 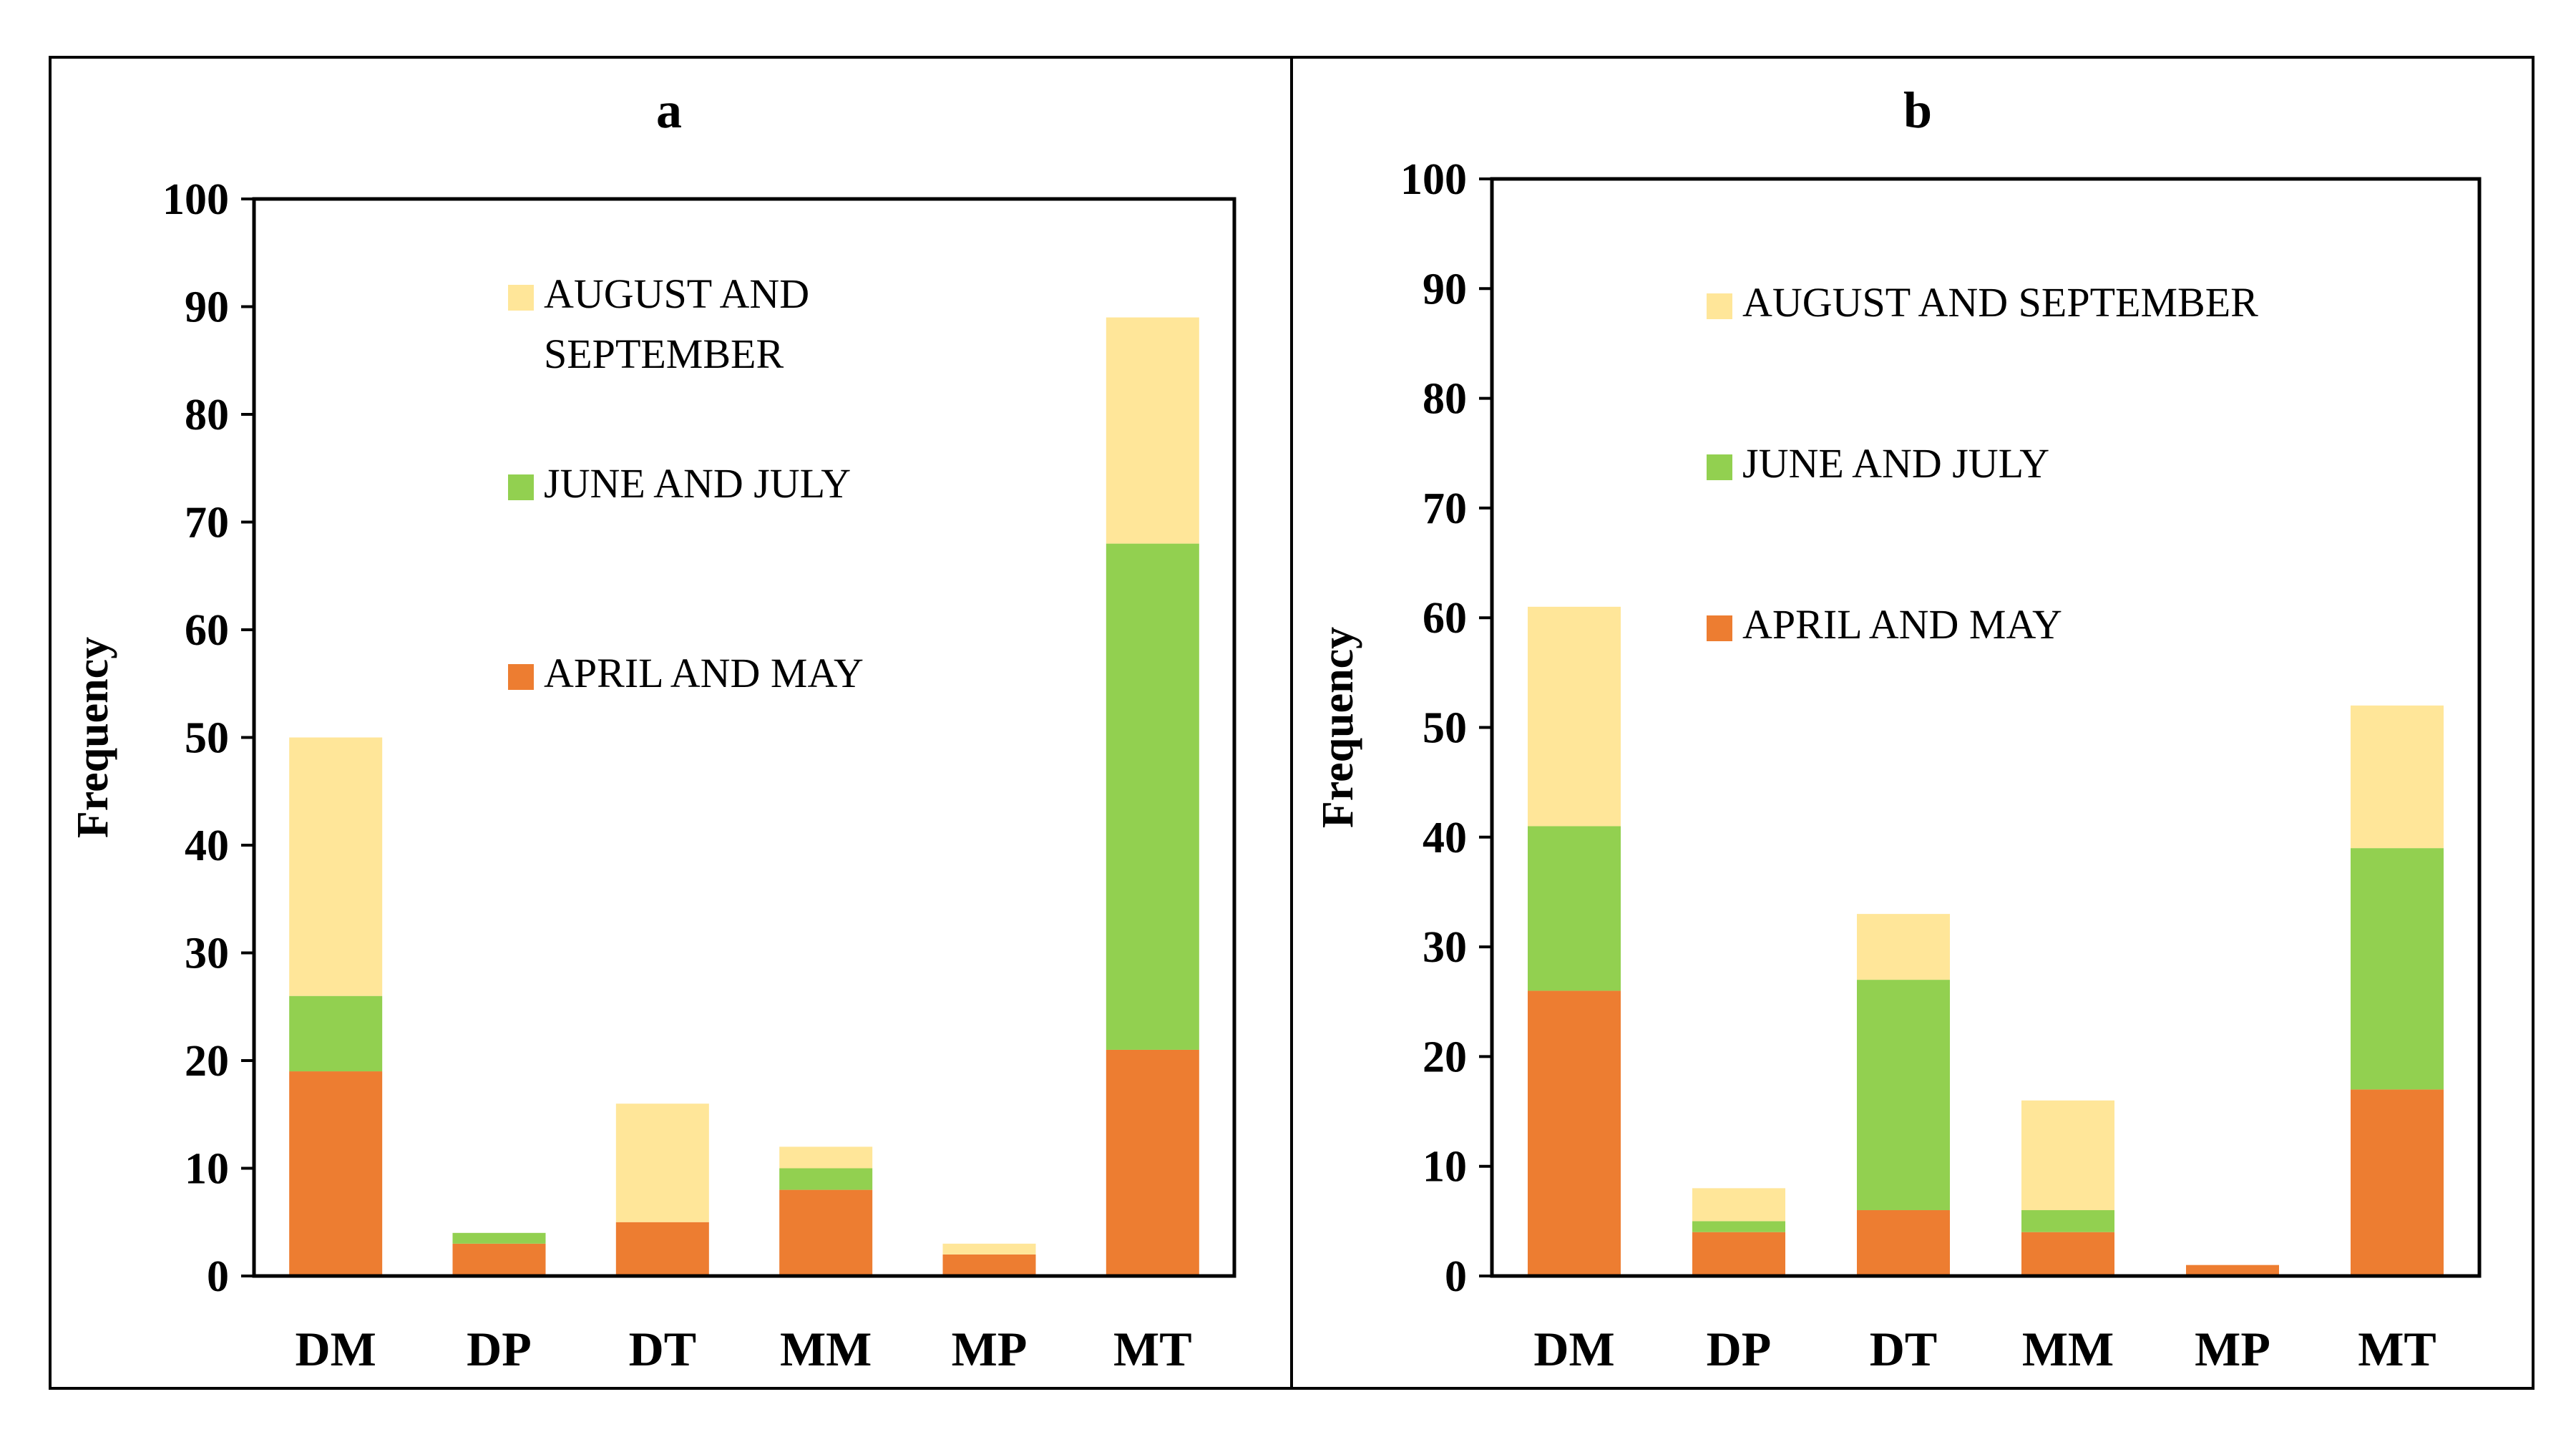 I want to click on chart-title: b, so click(x=1917, y=110).